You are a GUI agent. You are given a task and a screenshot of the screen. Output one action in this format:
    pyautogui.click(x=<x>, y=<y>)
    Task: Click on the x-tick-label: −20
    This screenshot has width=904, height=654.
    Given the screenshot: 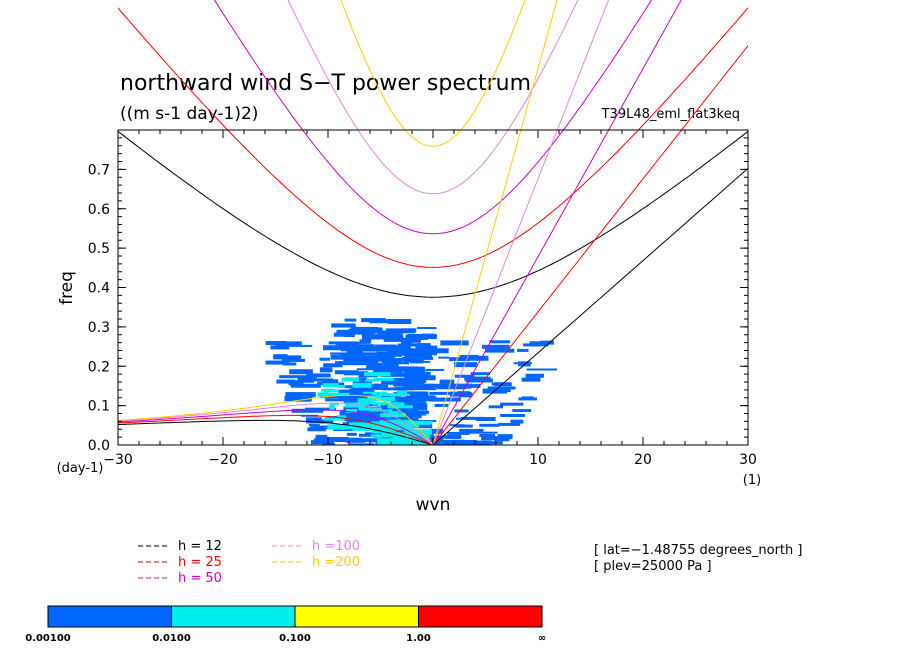 What is the action you would take?
    pyautogui.click(x=223, y=460)
    